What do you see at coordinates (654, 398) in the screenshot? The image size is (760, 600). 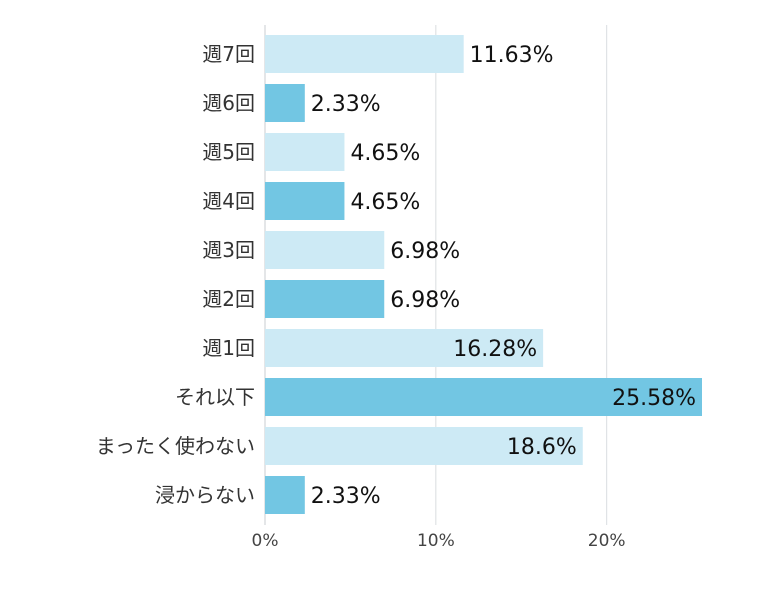 I see `data-label: 25.58%` at bounding box center [654, 398].